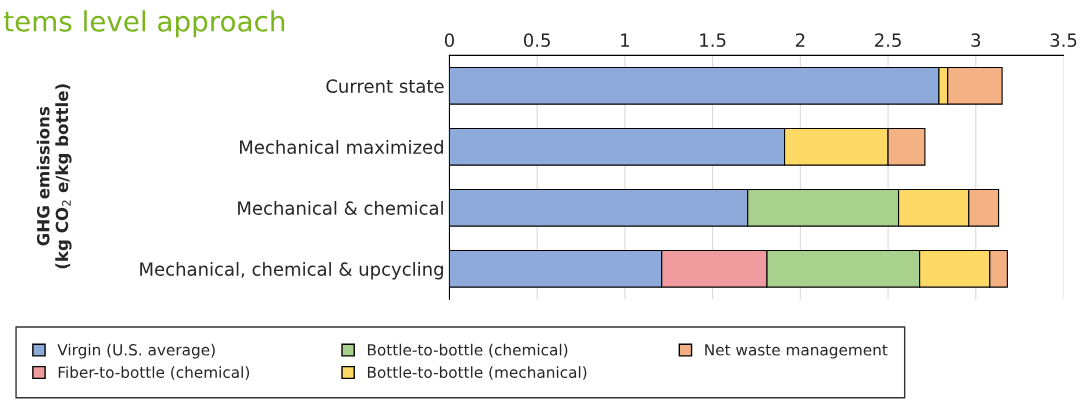 Image resolution: width=1083 pixels, height=410 pixels. Describe the element at coordinates (144, 24) in the screenshot. I see `text: tems level approach` at that location.